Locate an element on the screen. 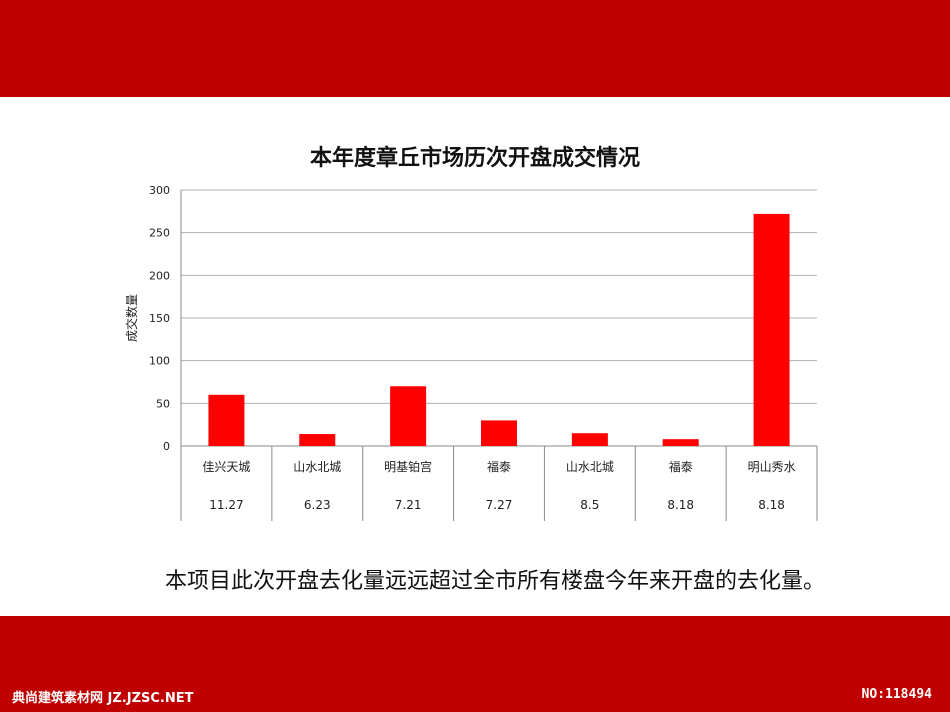 This screenshot has height=712, width=950. y-tick-label: 50 is located at coordinates (163, 403).